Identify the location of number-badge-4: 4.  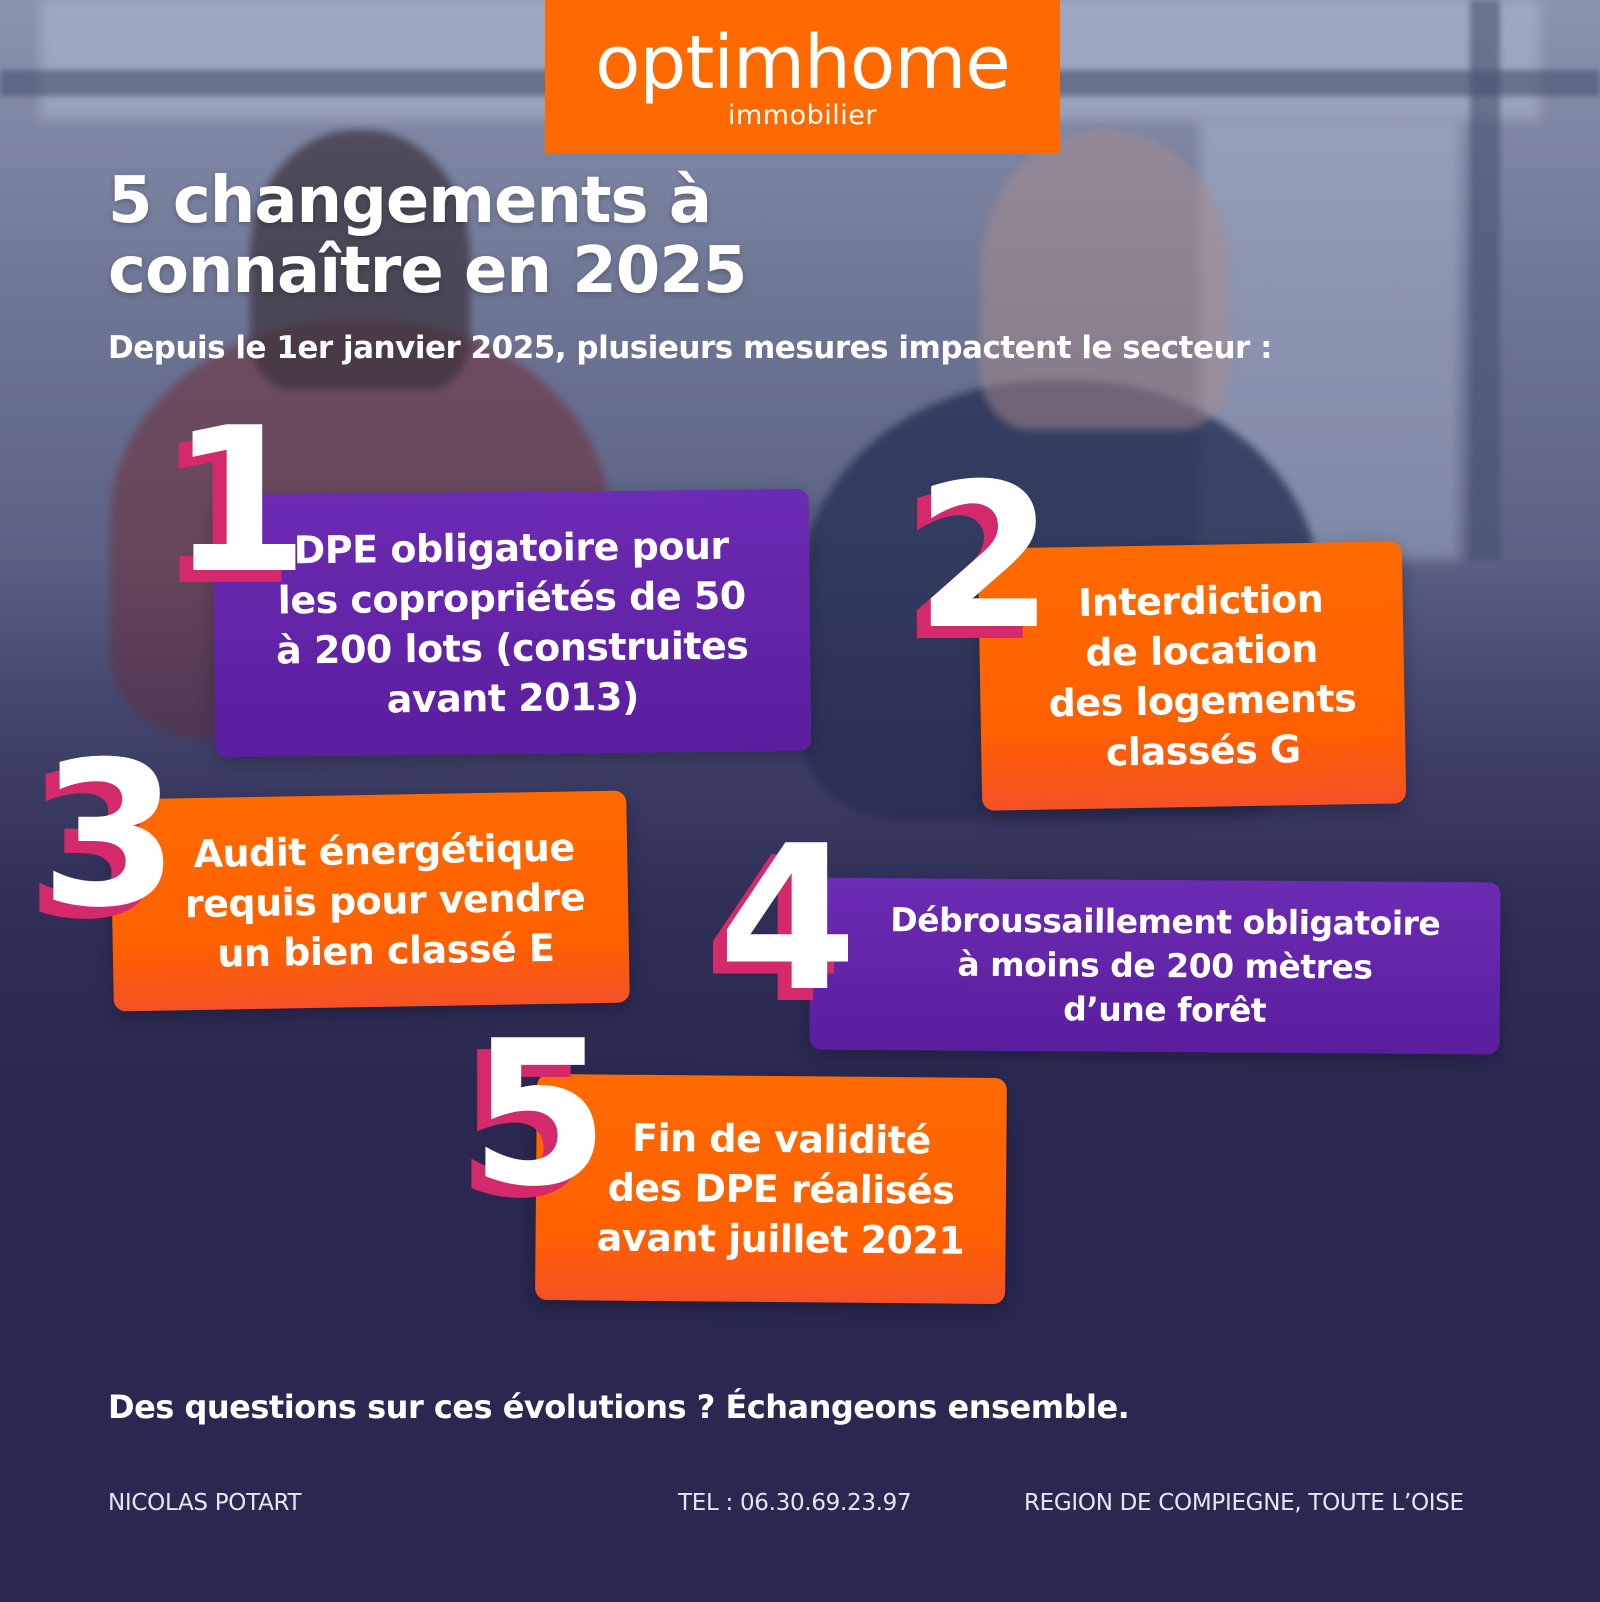
(787, 919).